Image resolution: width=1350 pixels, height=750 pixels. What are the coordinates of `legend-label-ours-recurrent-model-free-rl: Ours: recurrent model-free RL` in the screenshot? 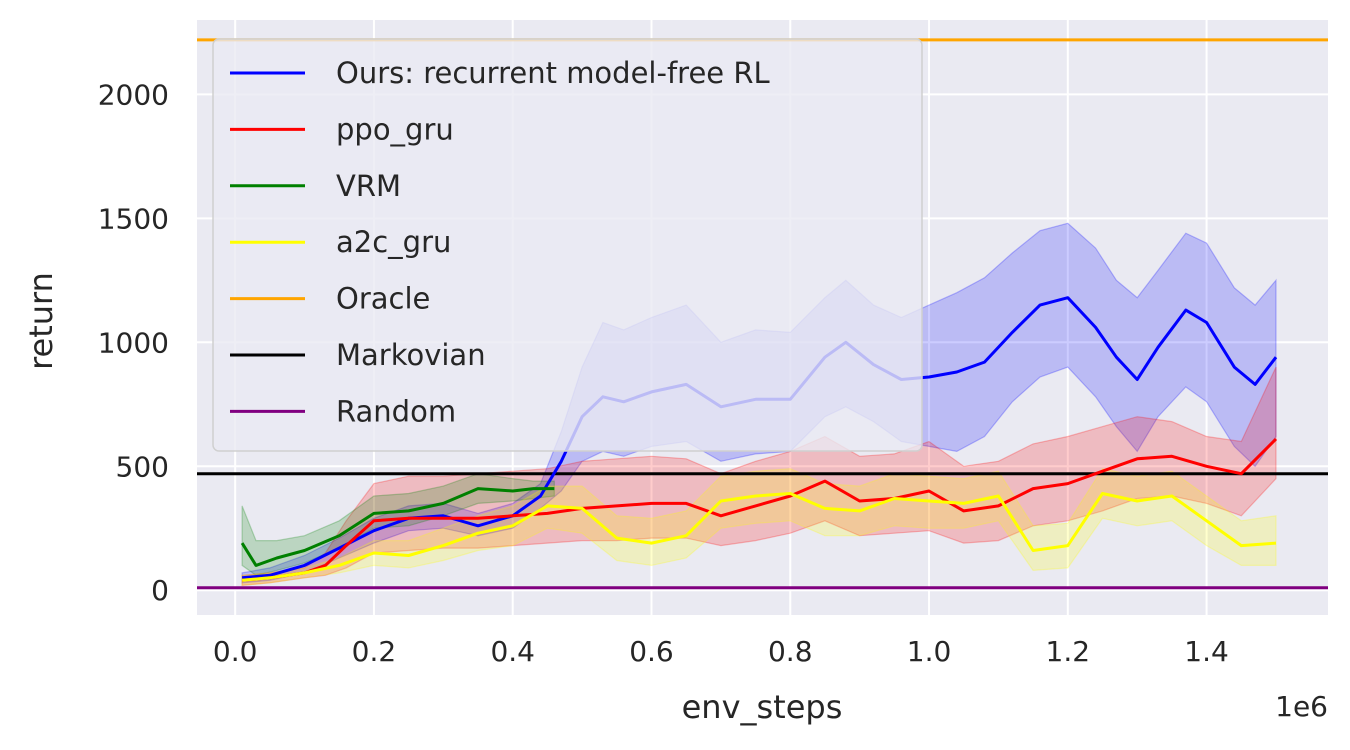 It's located at (553, 73).